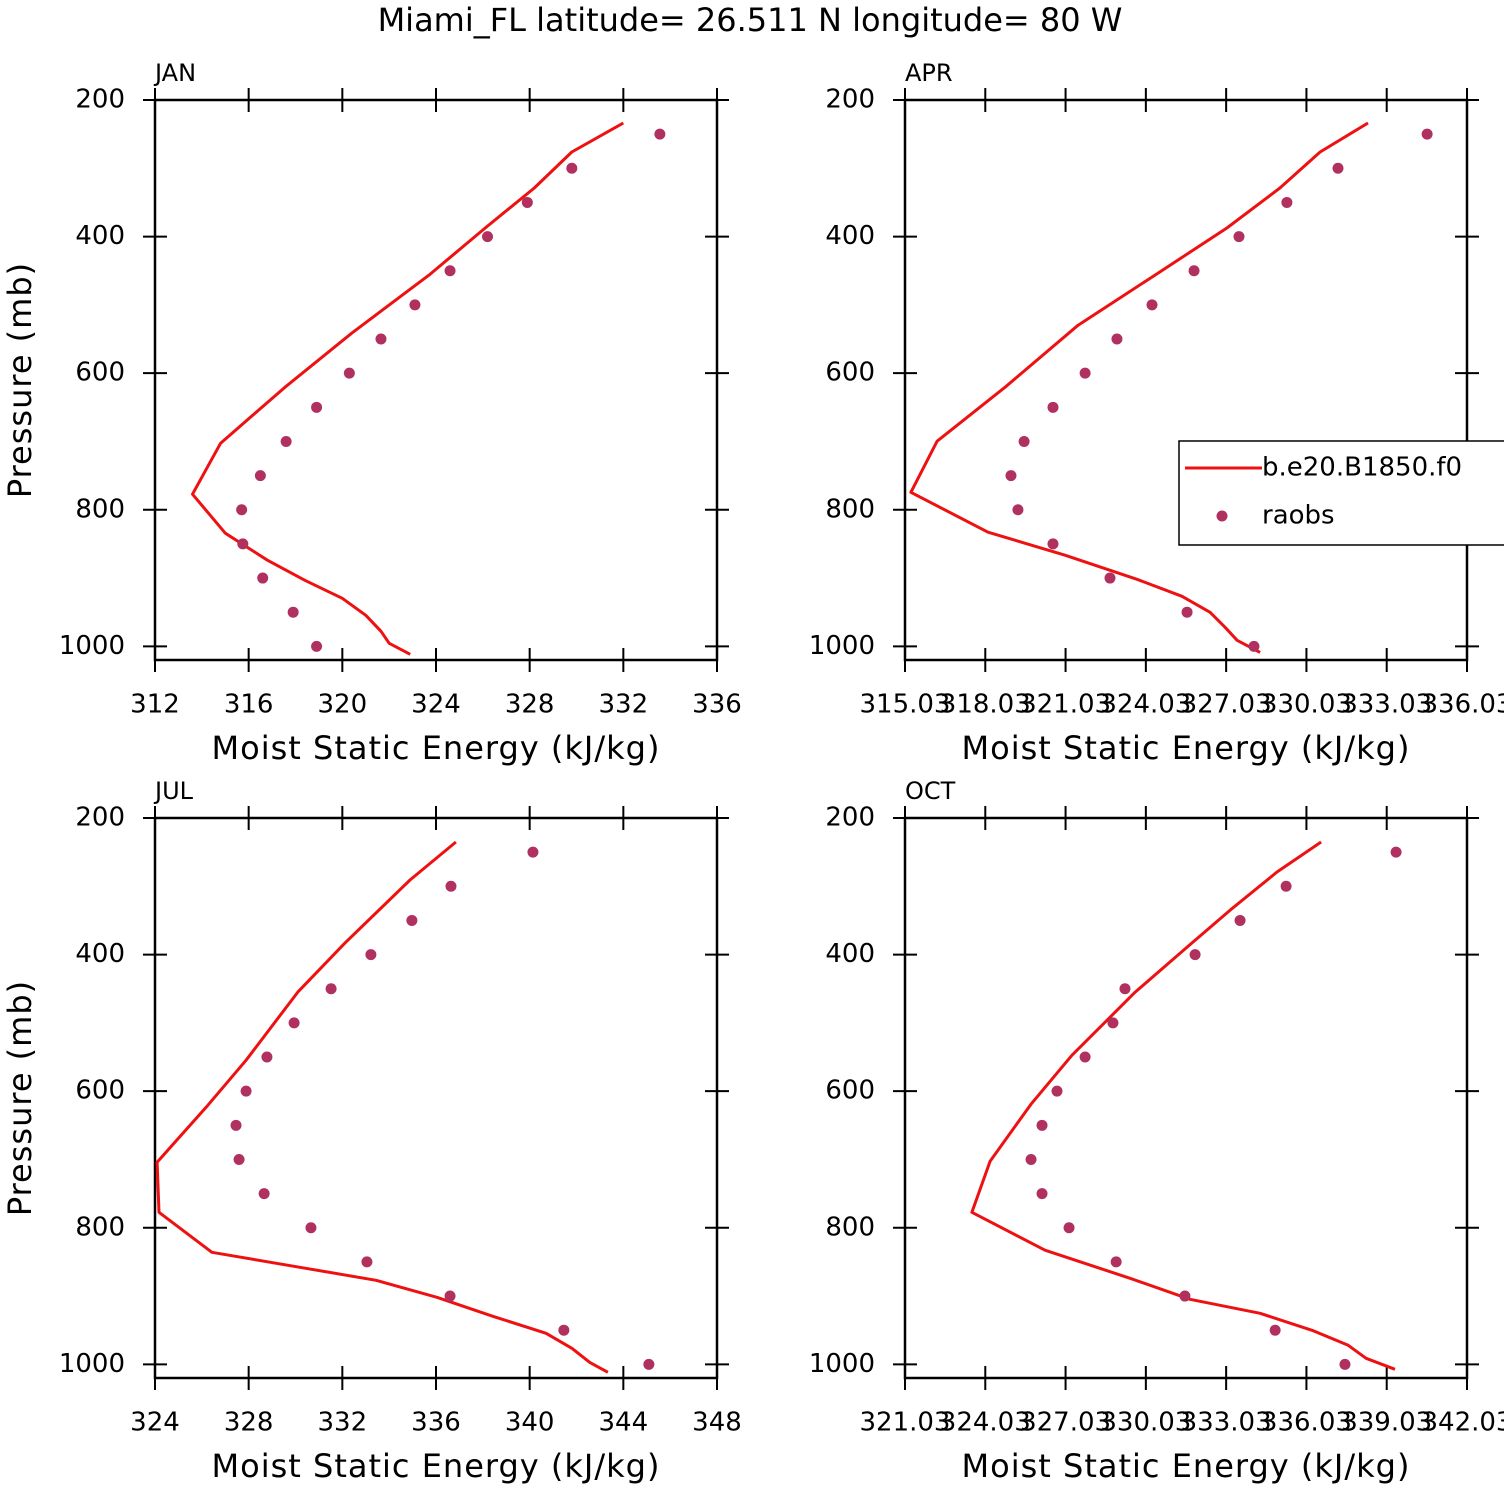 This screenshot has height=1492, width=1504. I want to click on x-tick-label: 348, so click(717, 1423).